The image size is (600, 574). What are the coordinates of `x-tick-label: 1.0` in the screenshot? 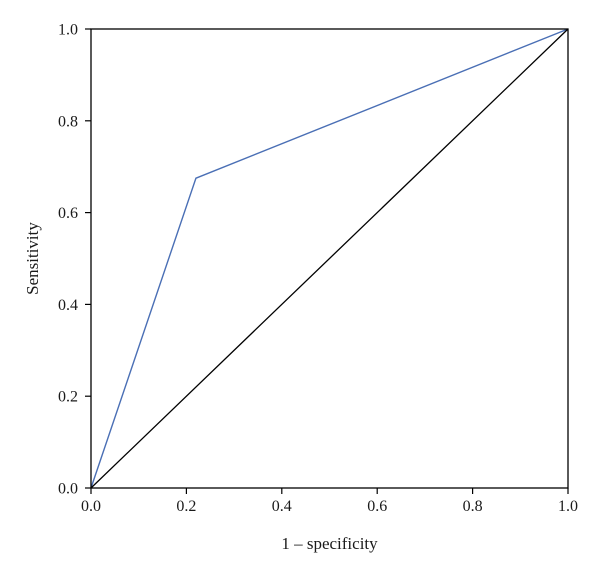 It's located at (568, 506).